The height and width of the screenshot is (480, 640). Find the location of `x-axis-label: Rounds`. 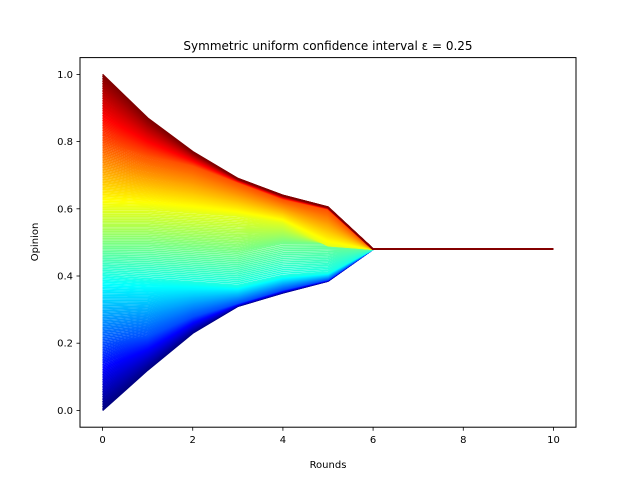

x-axis-label: Rounds is located at coordinates (328, 465).